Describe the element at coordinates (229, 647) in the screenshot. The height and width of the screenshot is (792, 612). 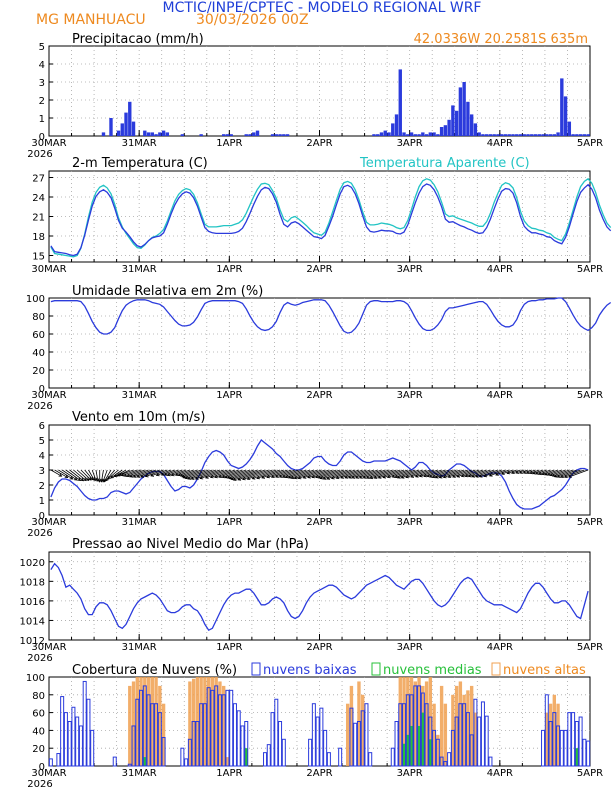
I see `x-tick-label: 1APR` at that location.